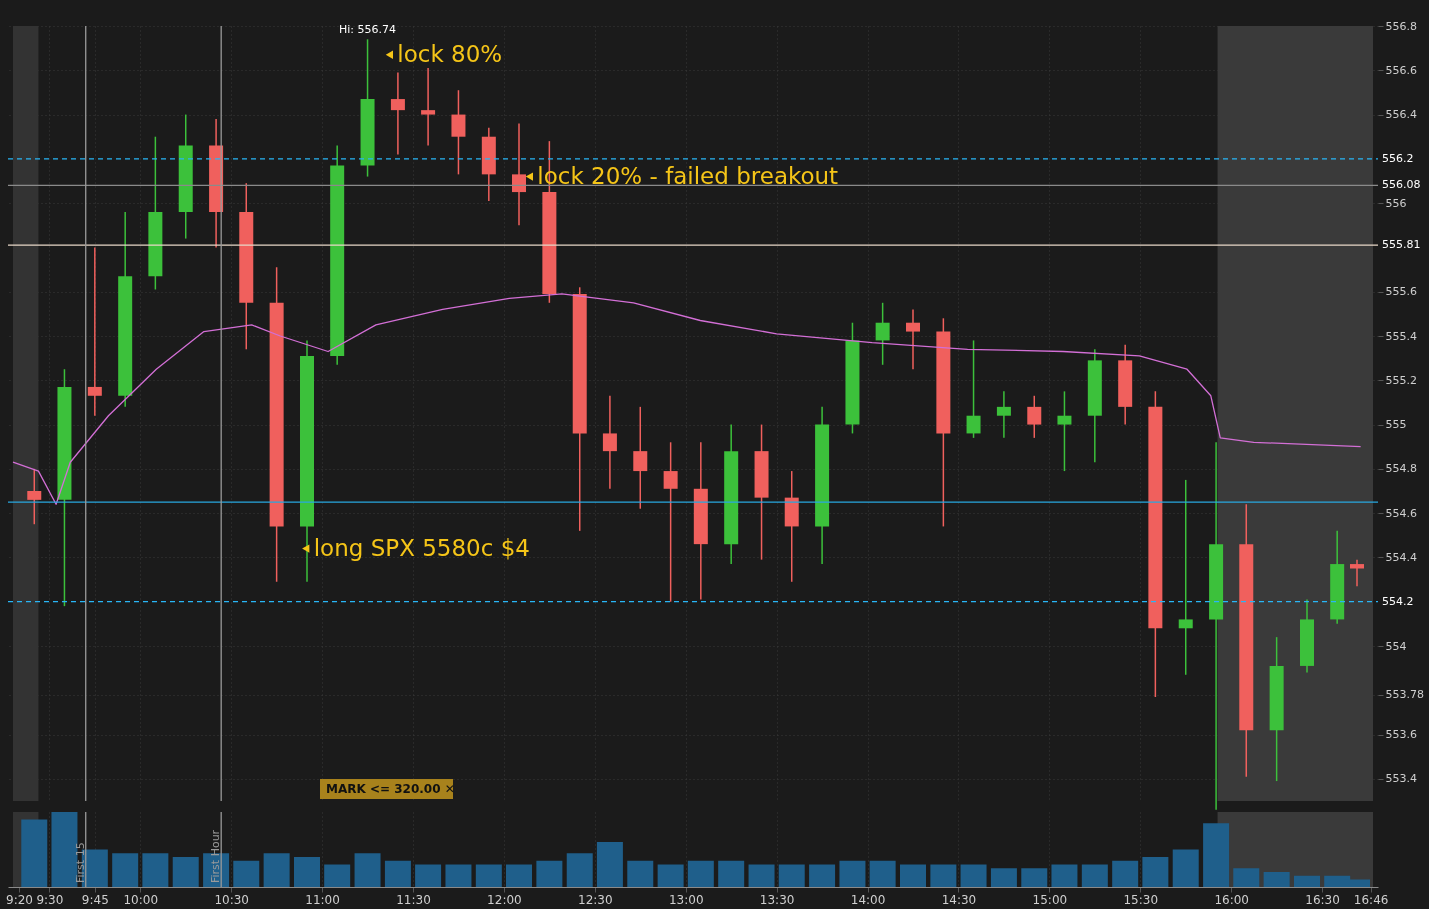 The image size is (1456, 909). I want to click on y-tick-label: 553.6, so click(1401, 735).